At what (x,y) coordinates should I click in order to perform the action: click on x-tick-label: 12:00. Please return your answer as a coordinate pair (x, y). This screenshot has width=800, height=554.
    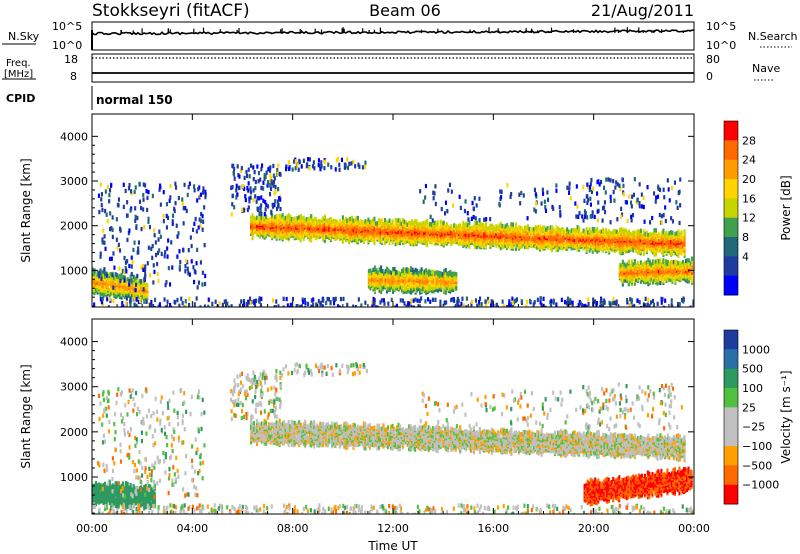
    Looking at the image, I should click on (393, 528).